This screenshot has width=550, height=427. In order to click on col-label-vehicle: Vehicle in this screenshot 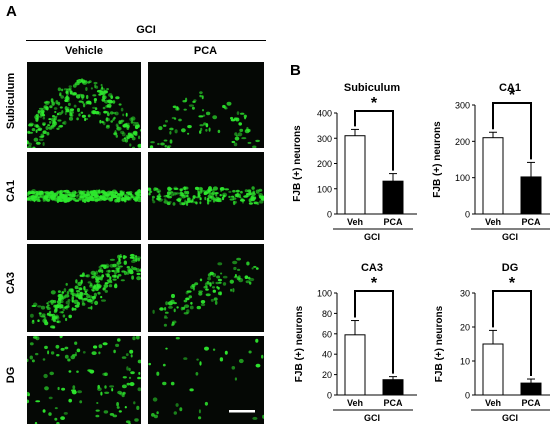, I will do `click(84, 51)`.